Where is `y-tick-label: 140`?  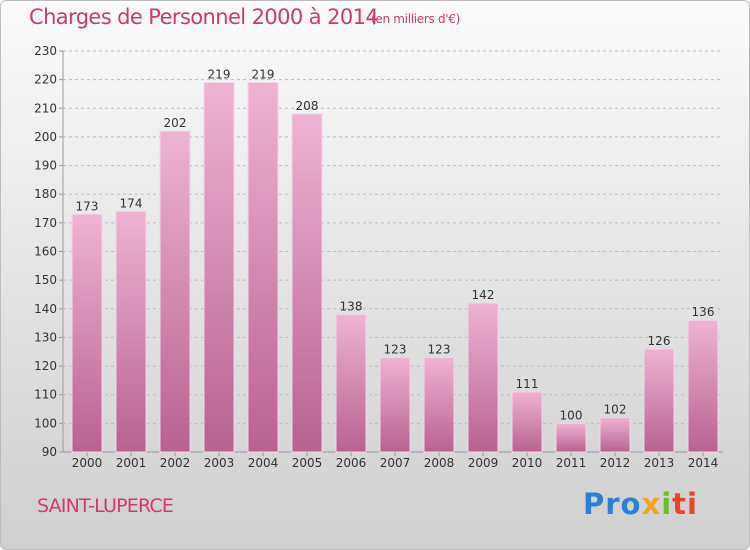 y-tick-label: 140 is located at coordinates (45, 309).